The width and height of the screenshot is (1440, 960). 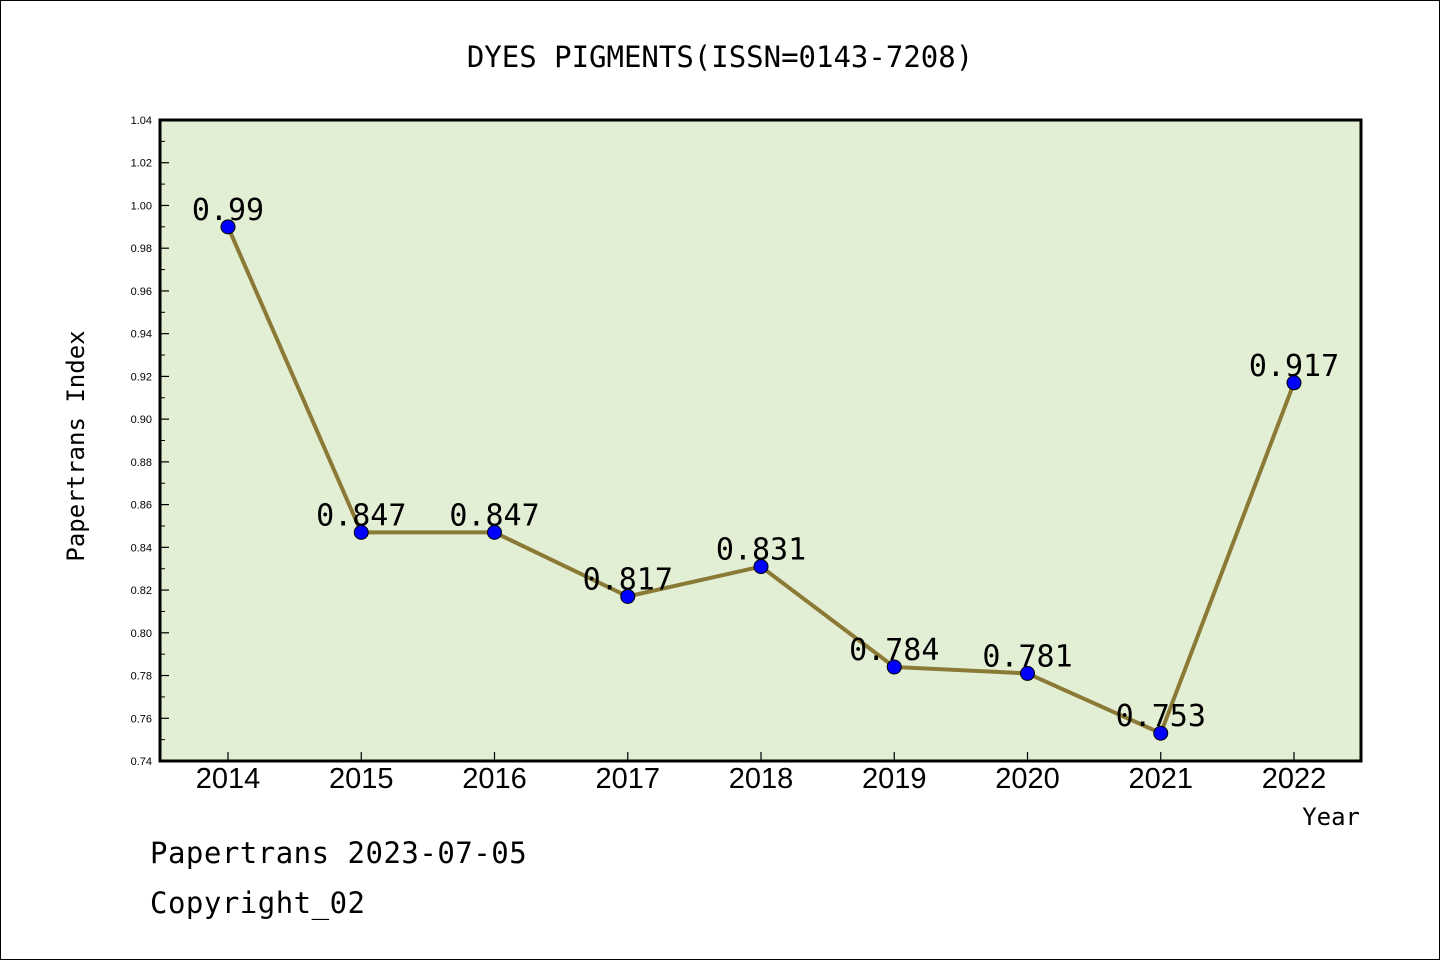 What do you see at coordinates (1161, 716) in the screenshot?
I see `data-label: 0.753` at bounding box center [1161, 716].